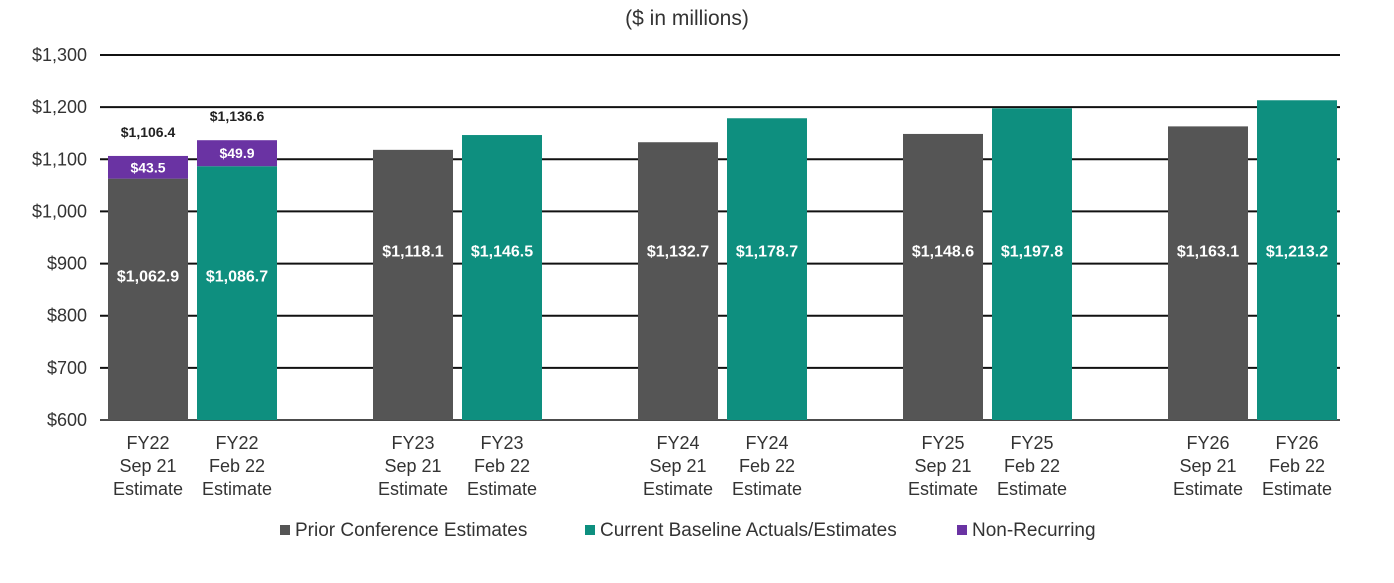 Image resolution: width=1394 pixels, height=583 pixels. What do you see at coordinates (678, 281) in the screenshot?
I see `bar-fy24-sep21` at bounding box center [678, 281].